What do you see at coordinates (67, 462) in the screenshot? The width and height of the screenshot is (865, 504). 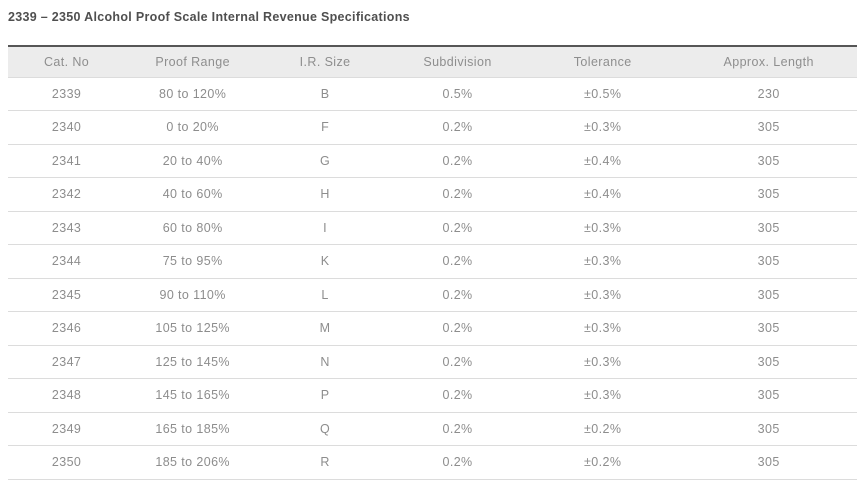 I see `cell-cat-no: 2350` at bounding box center [67, 462].